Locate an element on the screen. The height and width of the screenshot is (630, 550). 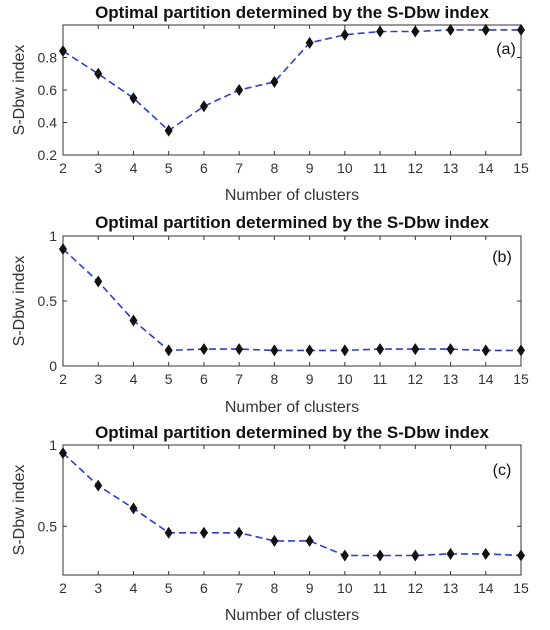
x-tick-label-b-7: 9 is located at coordinates (310, 379).